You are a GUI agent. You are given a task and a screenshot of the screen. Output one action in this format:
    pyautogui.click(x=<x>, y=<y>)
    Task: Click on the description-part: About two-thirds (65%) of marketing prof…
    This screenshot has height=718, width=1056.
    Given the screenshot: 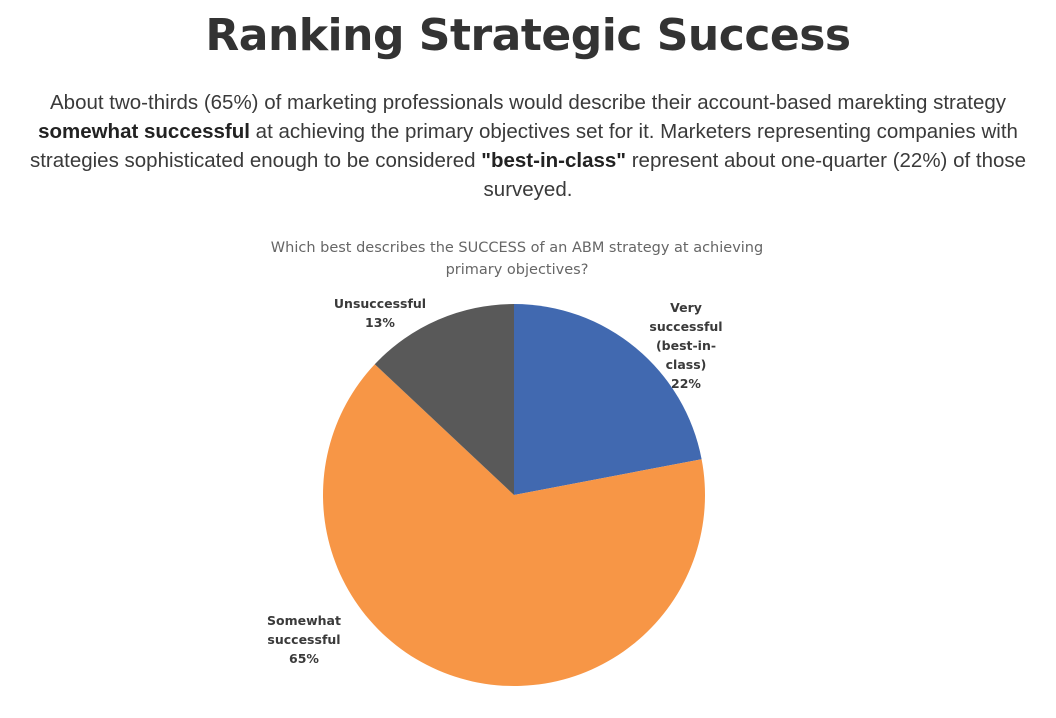 What is the action you would take?
    pyautogui.click(x=528, y=102)
    